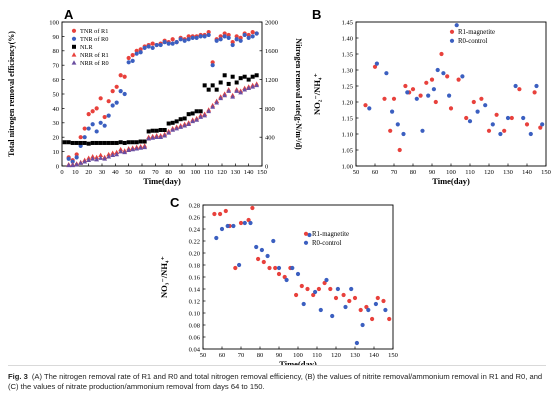  What do you see at coordinates (277, 365) in the screenshot?
I see `caption-divider` at bounding box center [277, 365].